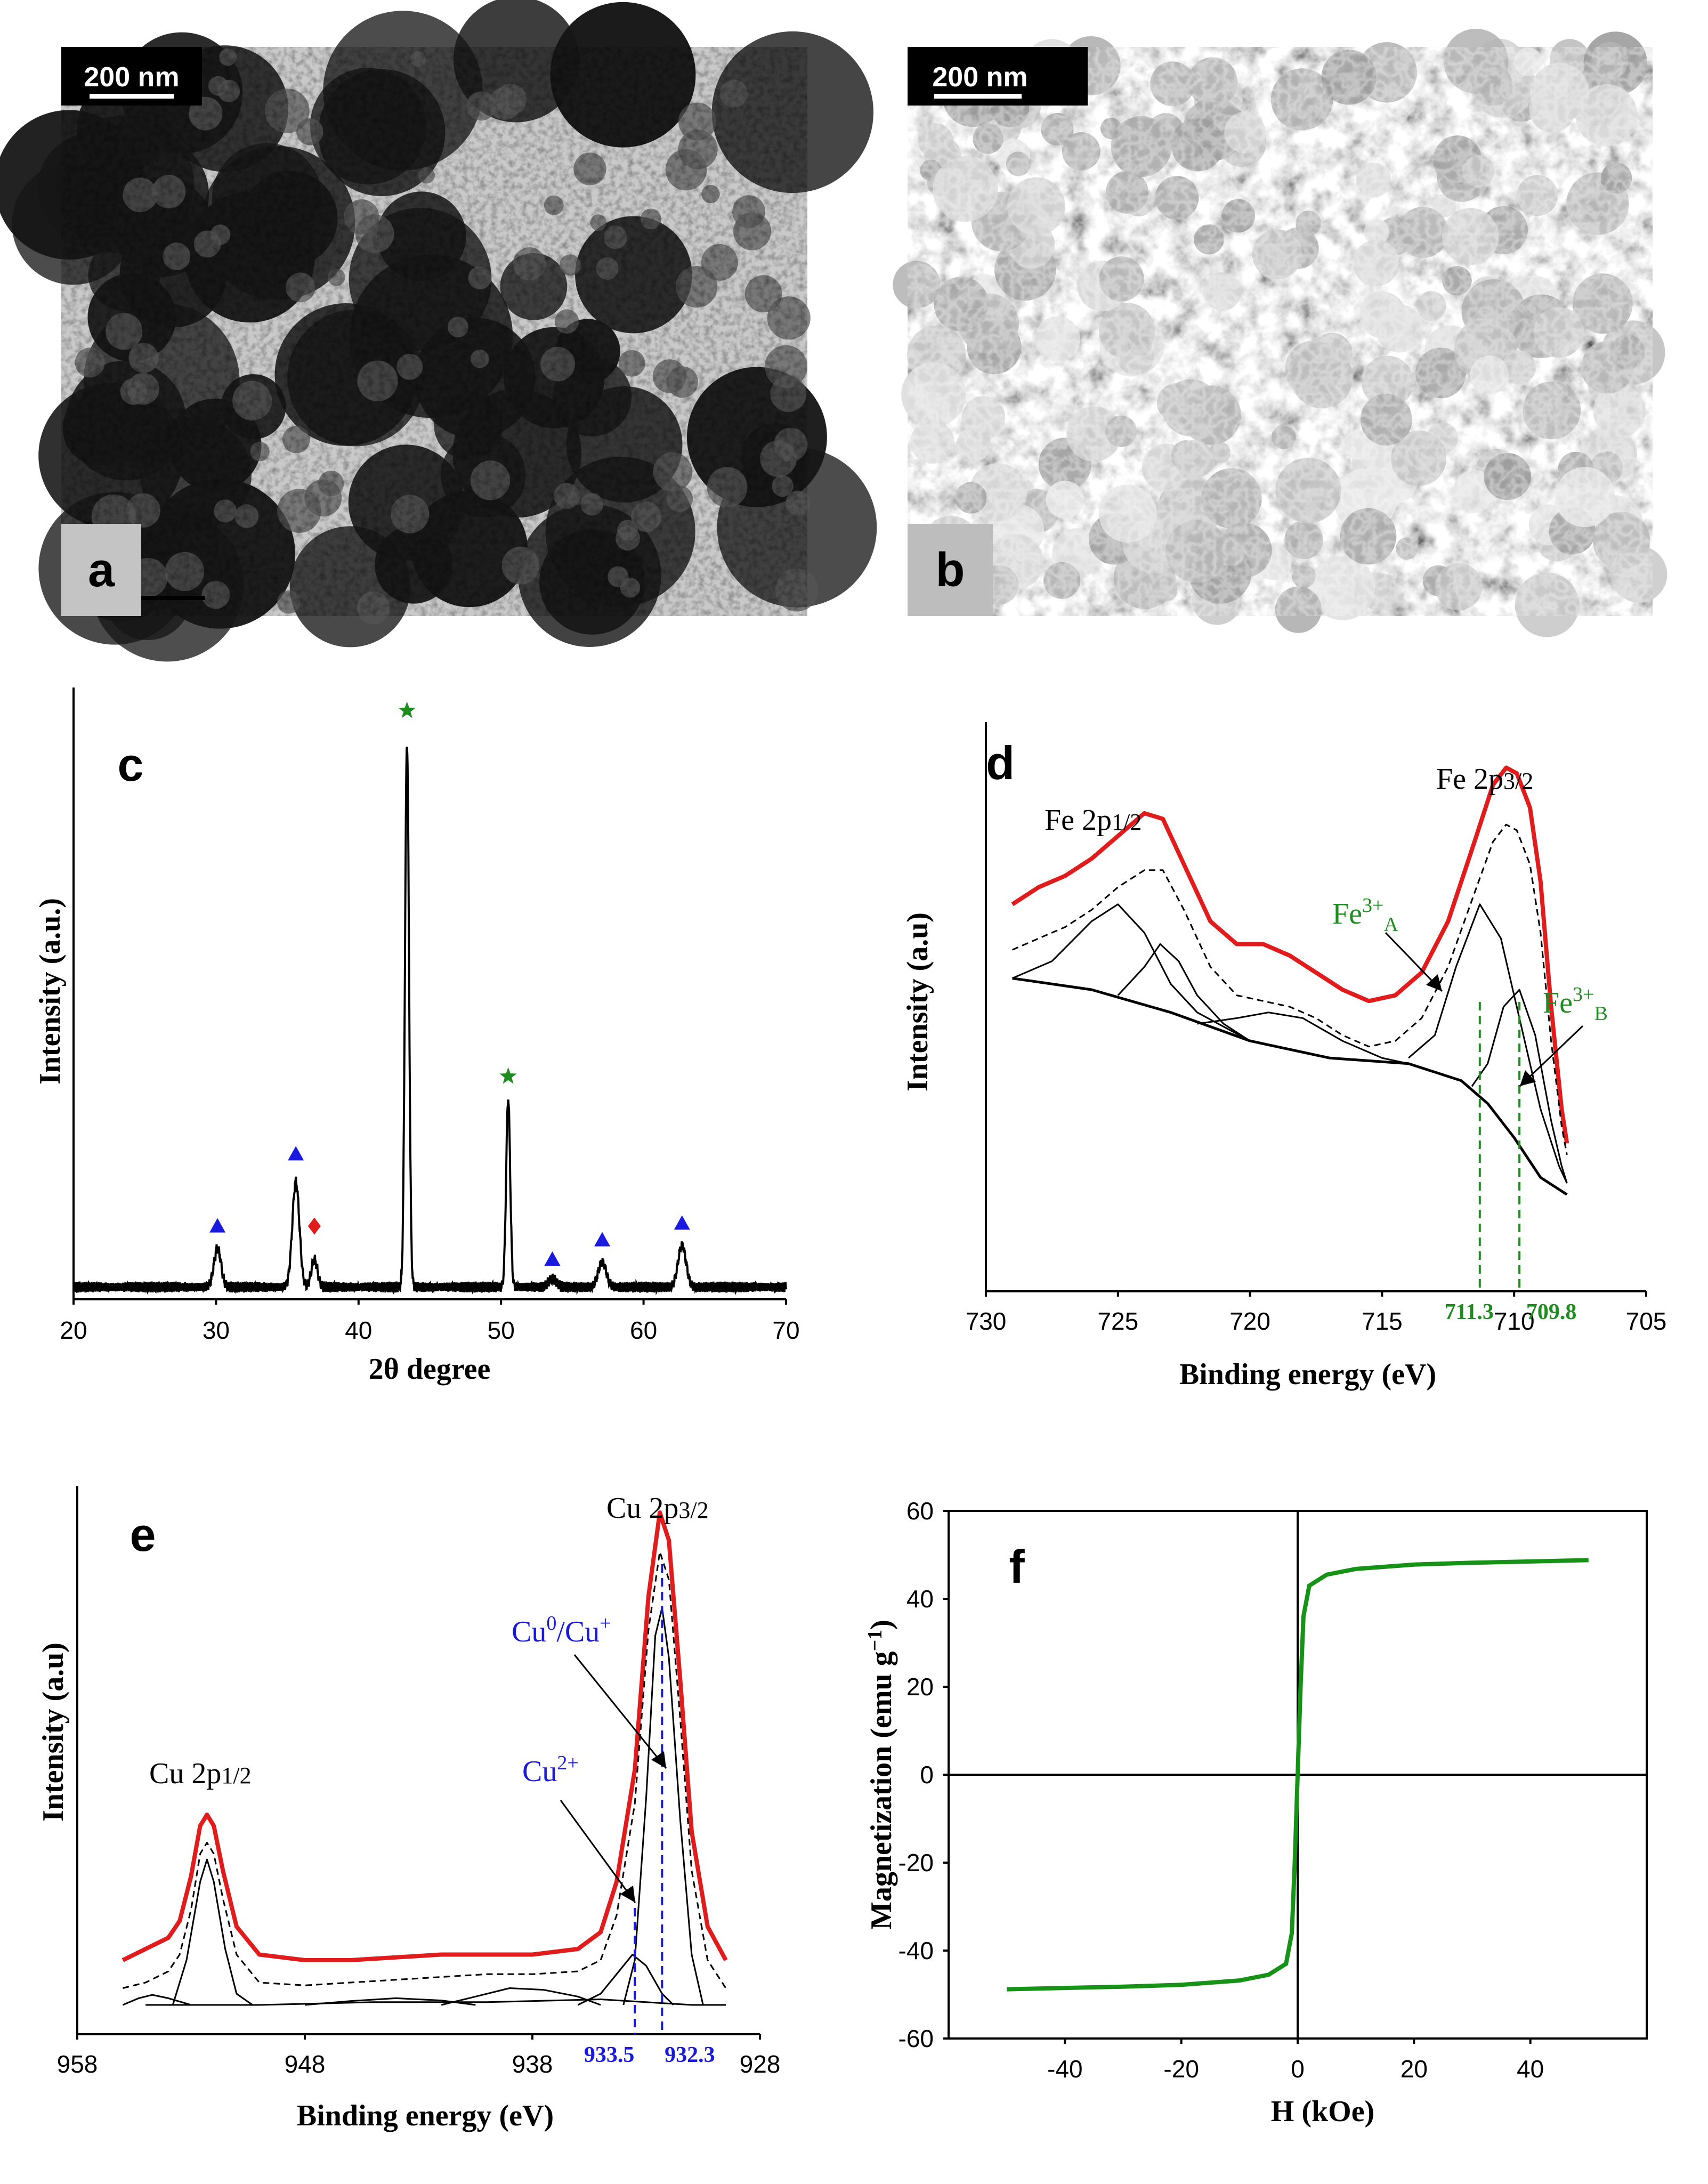  Describe the element at coordinates (501, 1330) in the screenshot. I see `xrd-x-tick-label: 50` at that location.